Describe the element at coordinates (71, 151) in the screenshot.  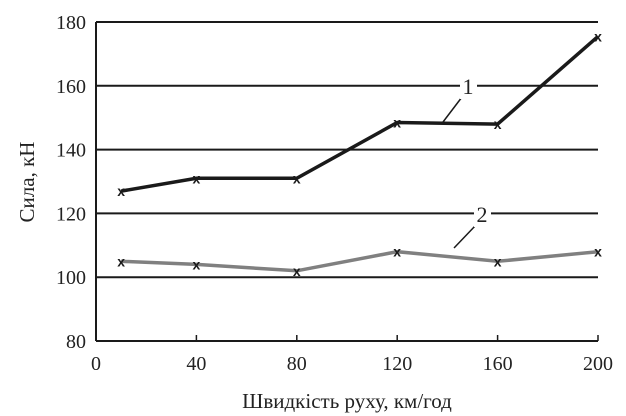
I see `y-tick-140: 140` at that location.